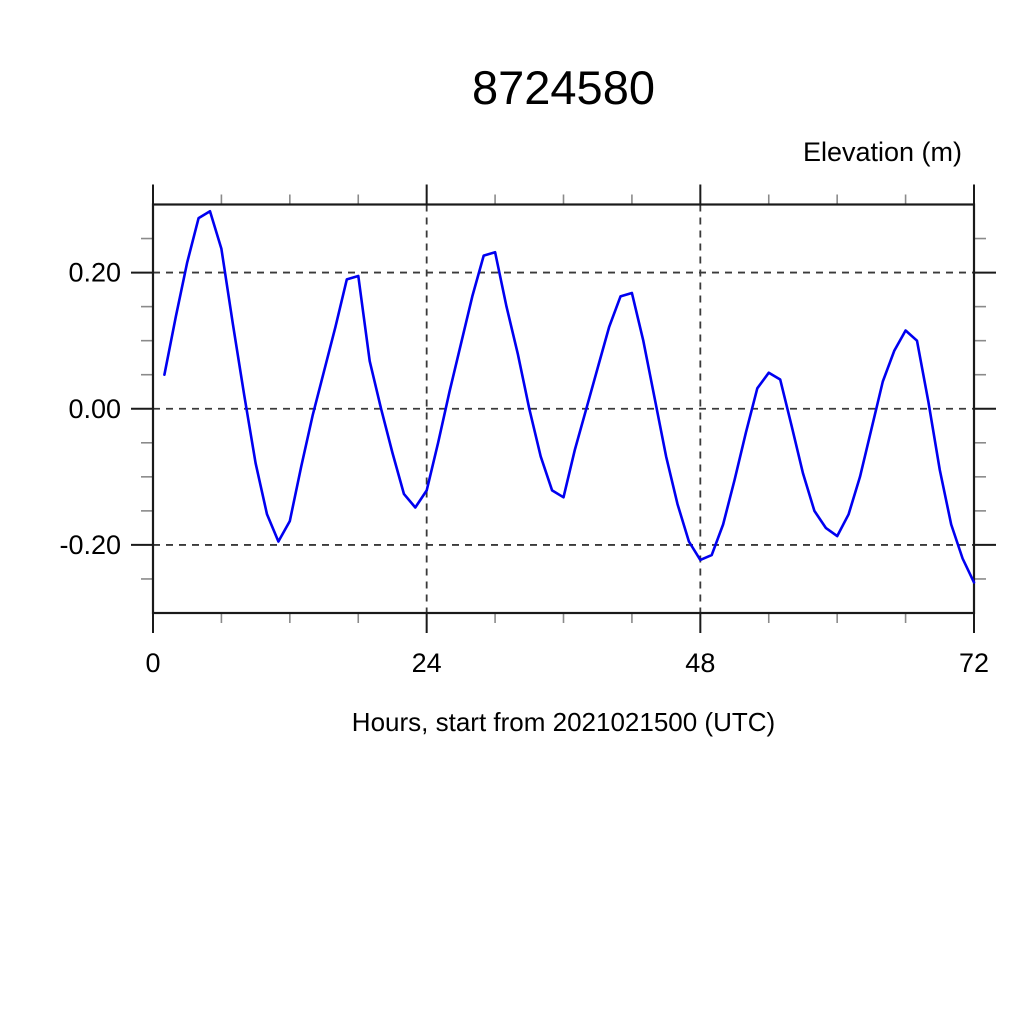  I want to click on x-tick-label: 48, so click(700, 663).